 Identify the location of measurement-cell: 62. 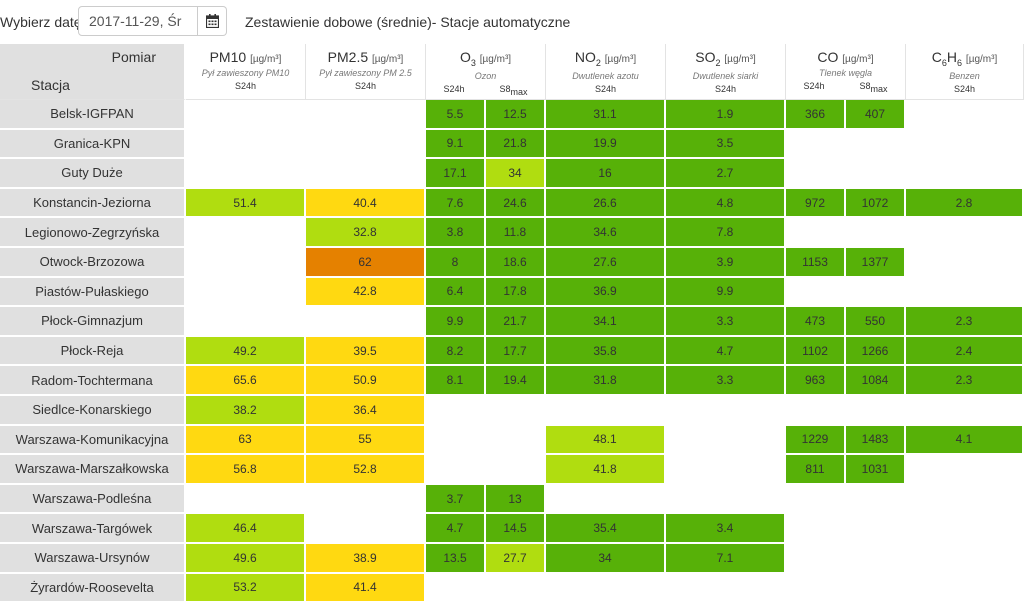
(366, 262).